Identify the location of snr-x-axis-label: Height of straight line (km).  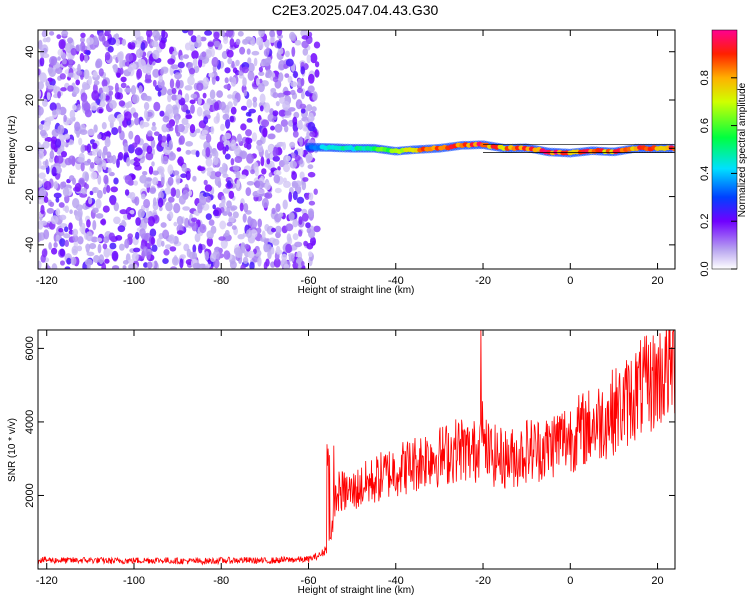
(356, 590).